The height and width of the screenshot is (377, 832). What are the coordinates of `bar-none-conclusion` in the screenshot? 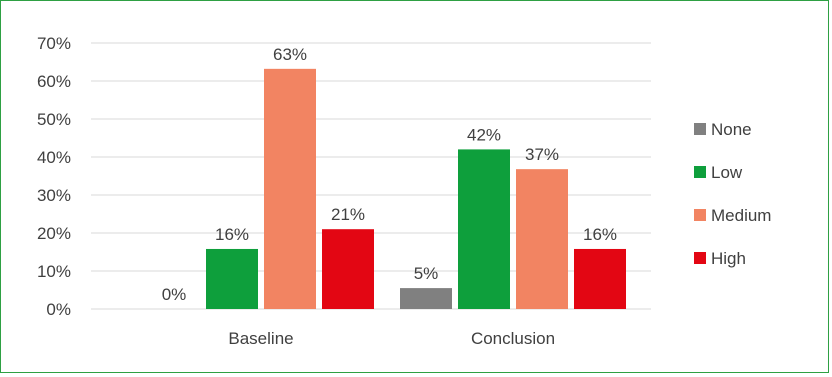 It's located at (426, 298).